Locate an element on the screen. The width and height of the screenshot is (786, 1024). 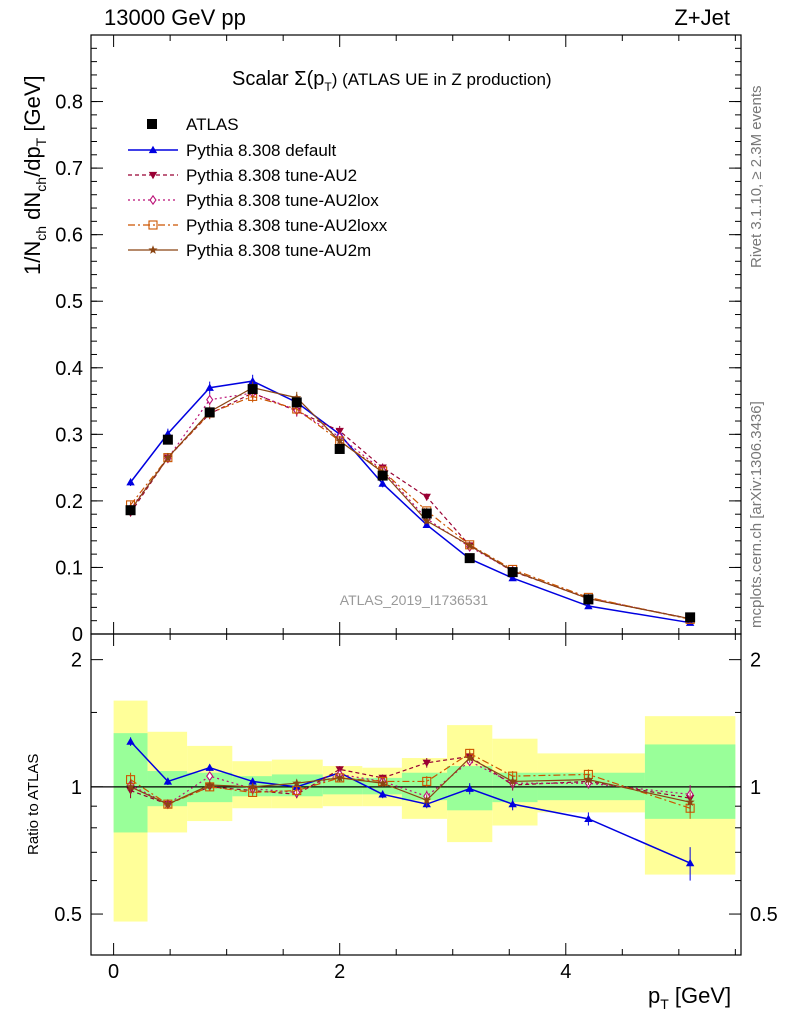
header-left: 13000 GeV pp is located at coordinates (175, 17).